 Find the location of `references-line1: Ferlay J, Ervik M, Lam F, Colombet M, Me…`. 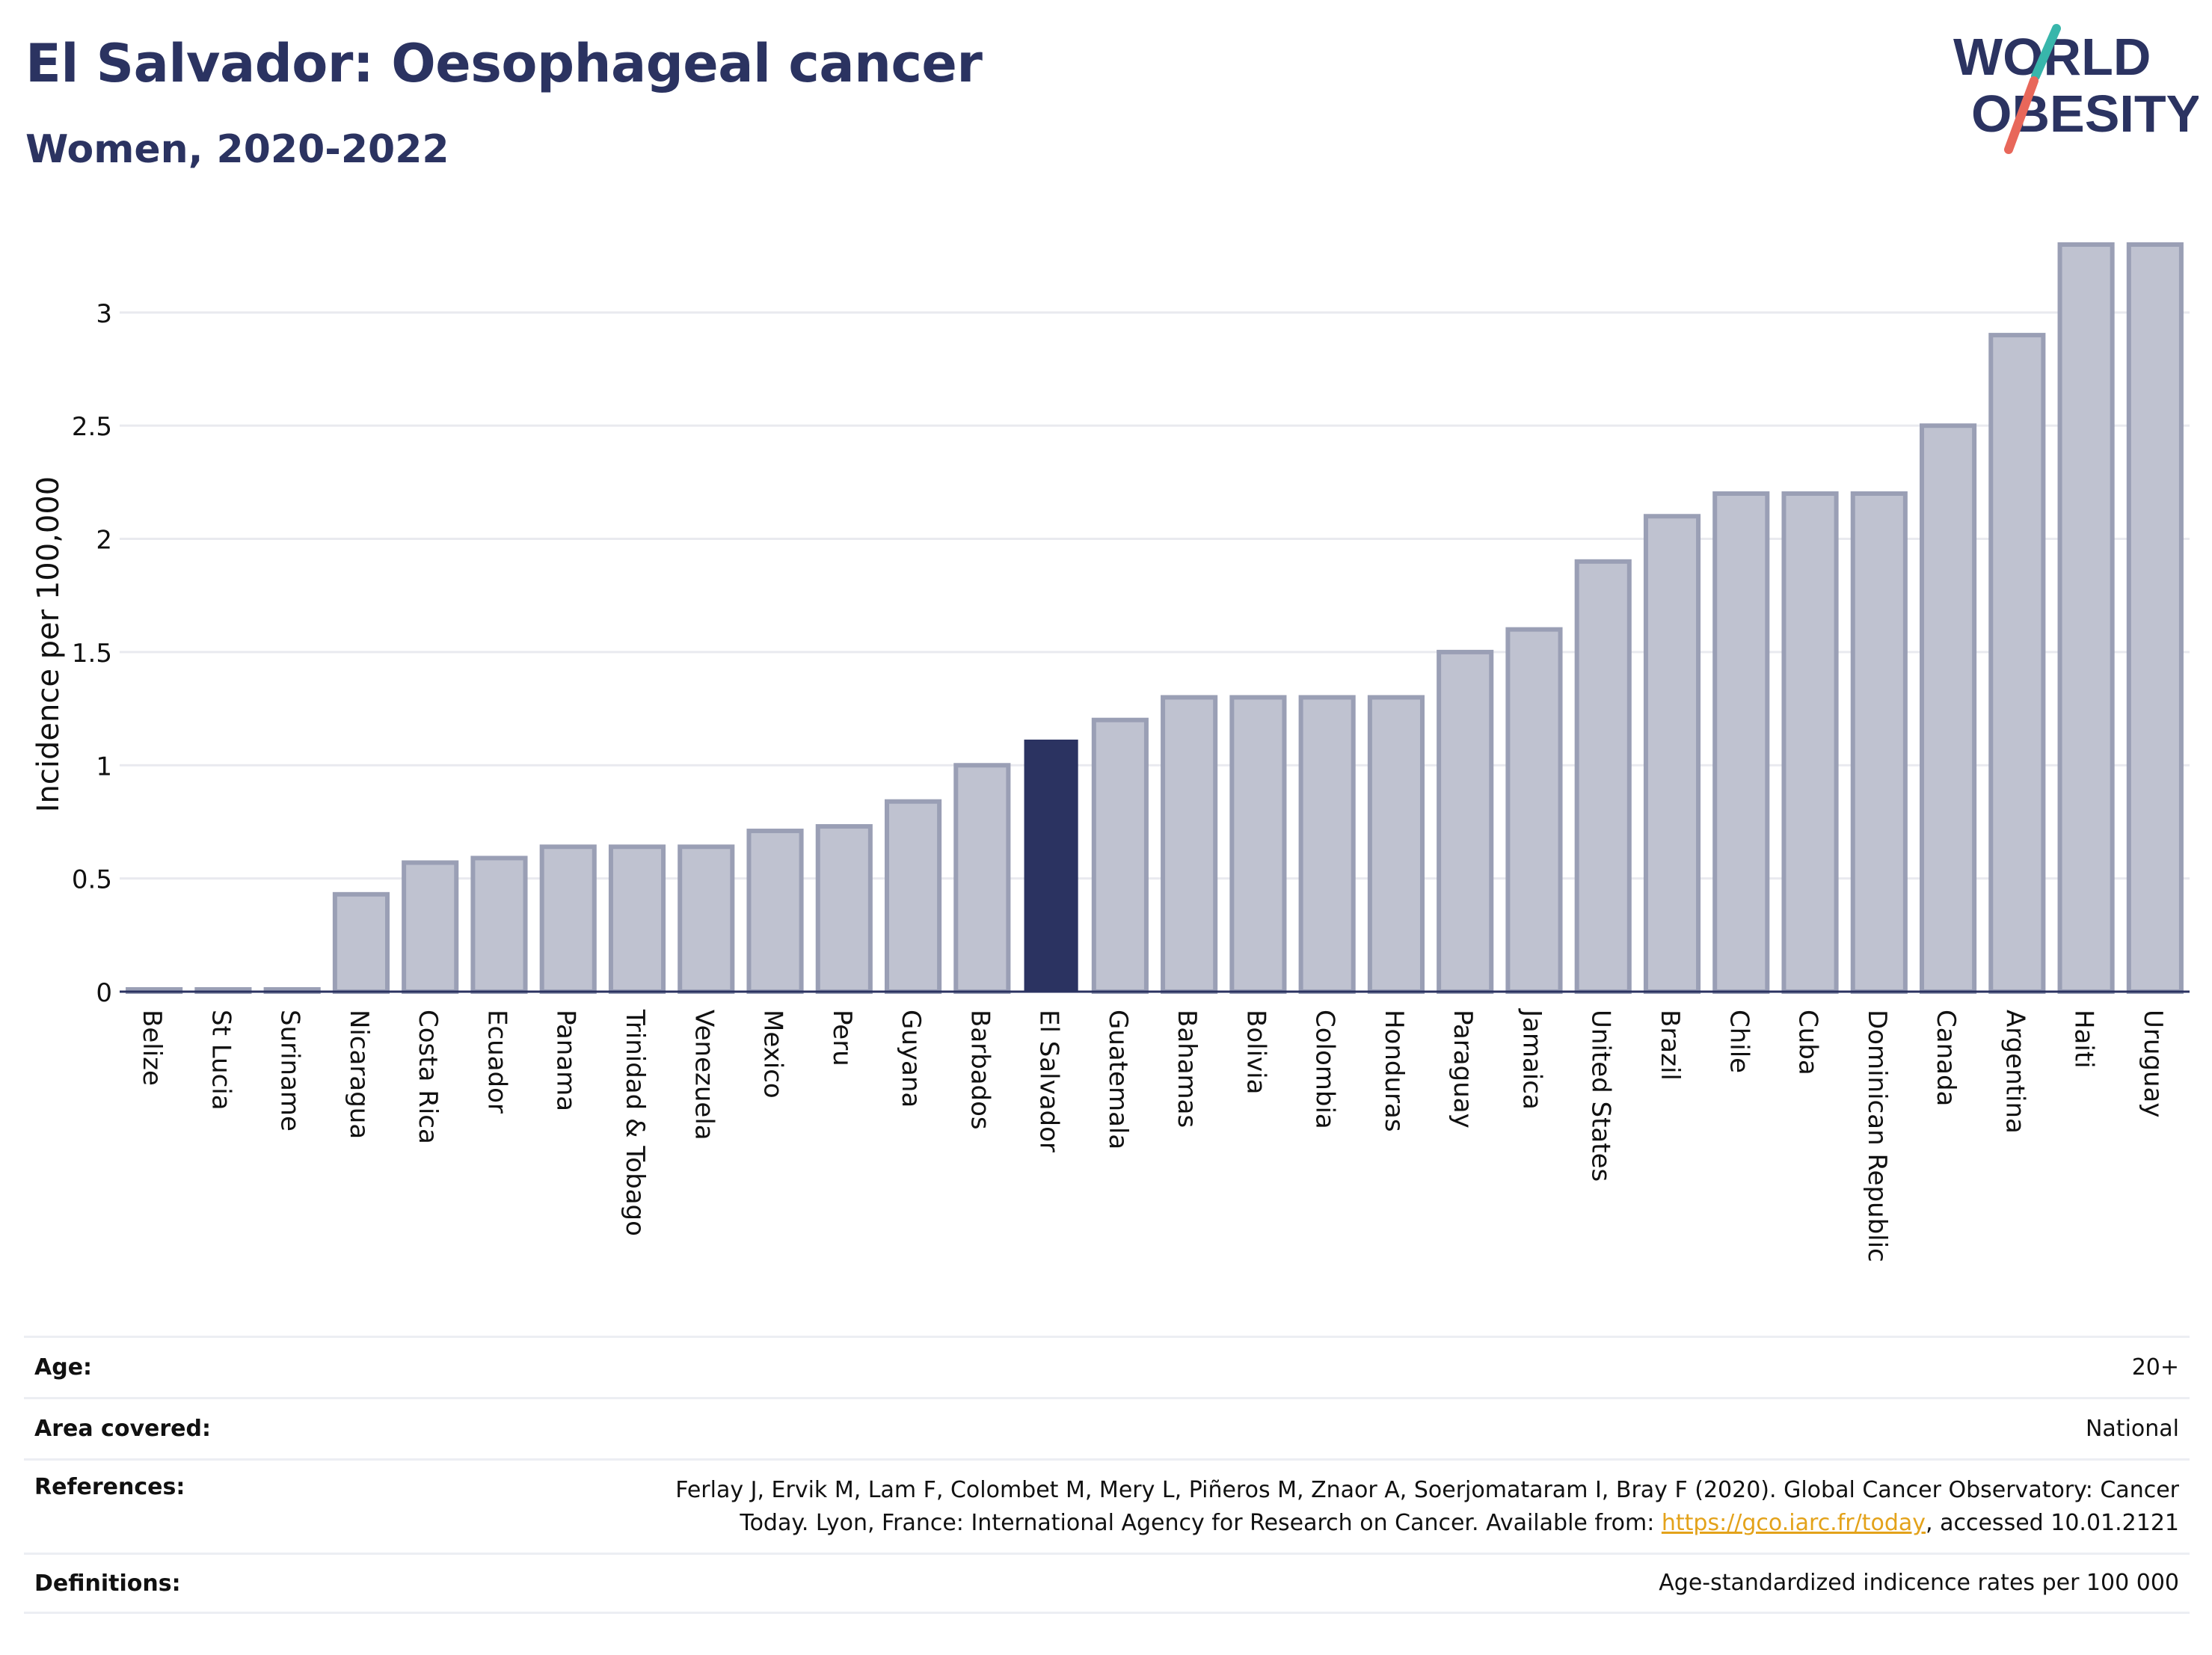

references-line1: Ferlay J, Ervik M, Lam F, Colombet M, Me… is located at coordinates (1427, 1490).